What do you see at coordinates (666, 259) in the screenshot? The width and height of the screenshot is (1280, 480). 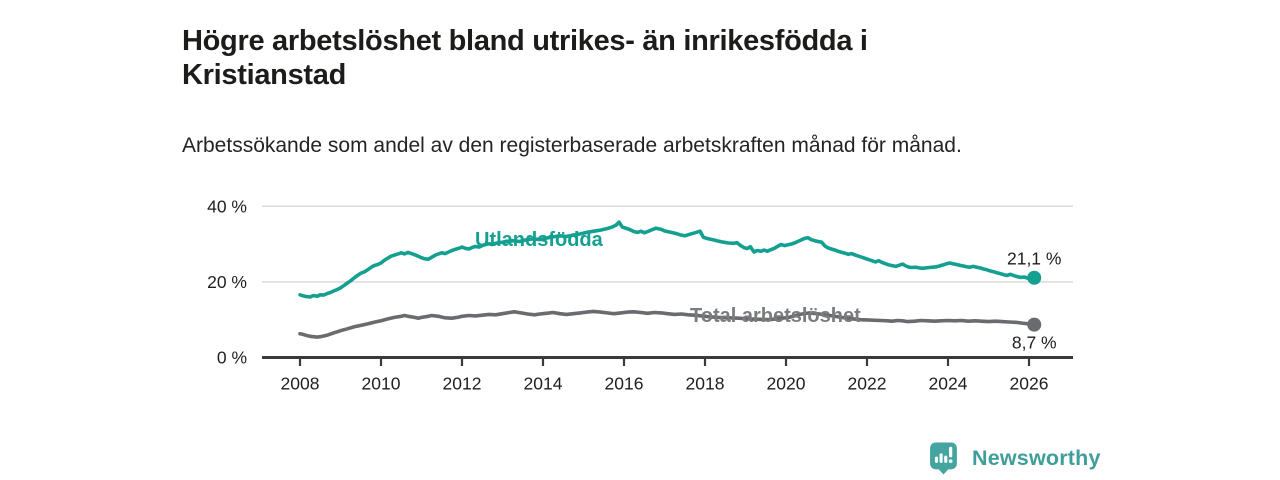 I see `series-line-utlandsfodda` at bounding box center [666, 259].